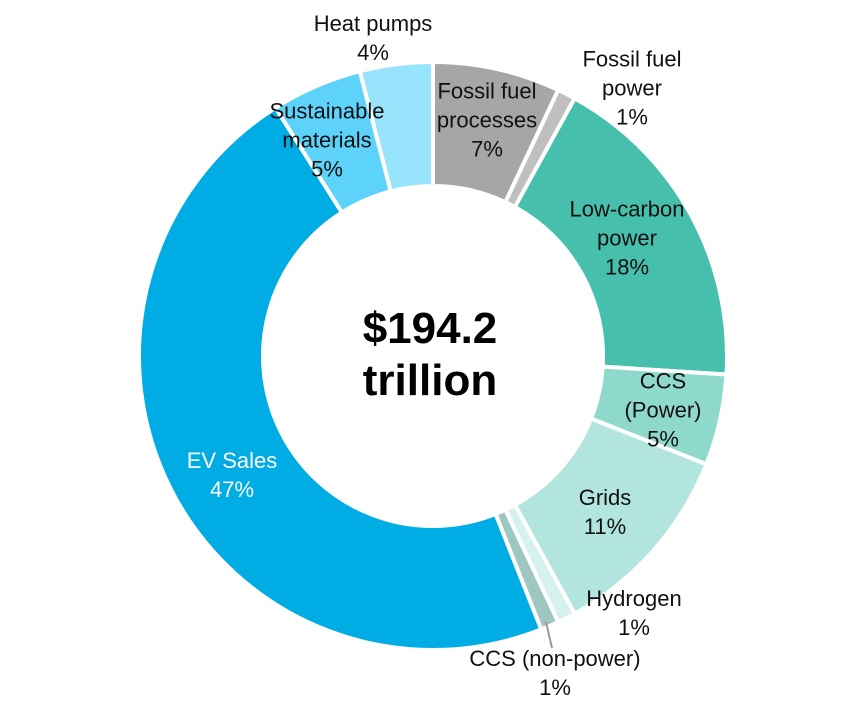  What do you see at coordinates (232, 475) in the screenshot?
I see `slice-label: EV Sales 47%` at bounding box center [232, 475].